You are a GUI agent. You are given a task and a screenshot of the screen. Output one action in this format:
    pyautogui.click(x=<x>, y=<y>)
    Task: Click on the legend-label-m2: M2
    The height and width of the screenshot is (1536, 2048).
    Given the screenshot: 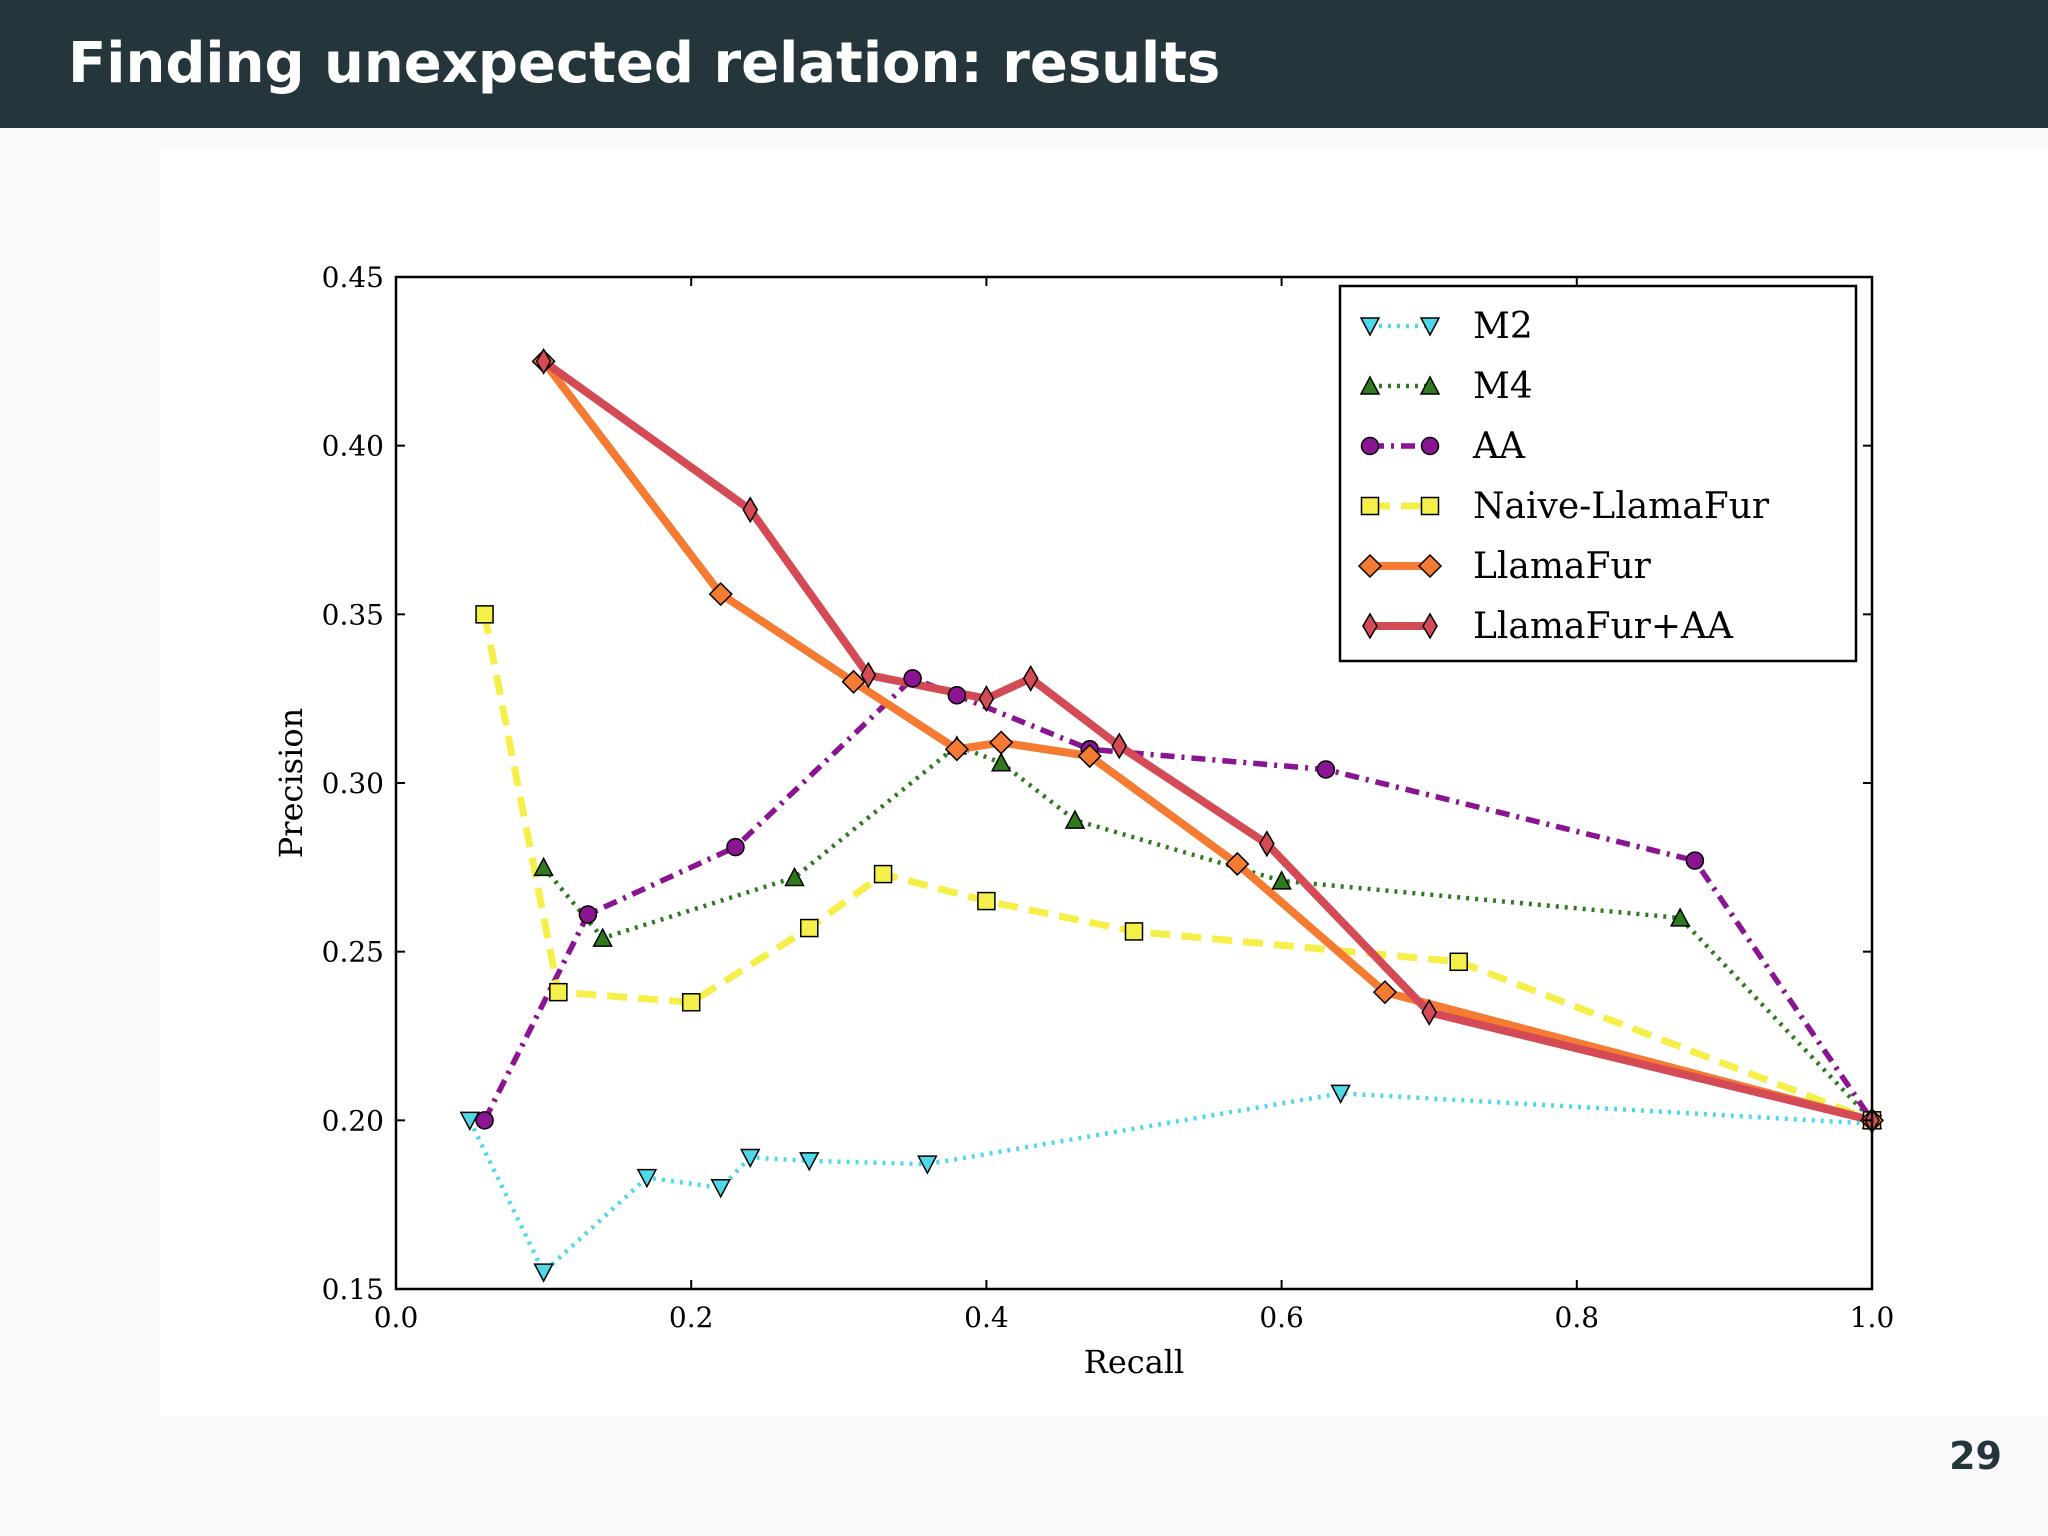 What is the action you would take?
    pyautogui.click(x=1503, y=326)
    